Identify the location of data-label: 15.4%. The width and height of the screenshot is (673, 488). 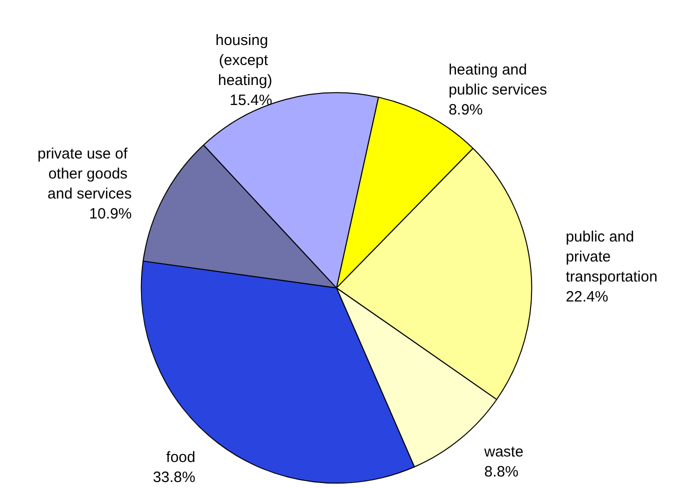
(251, 101).